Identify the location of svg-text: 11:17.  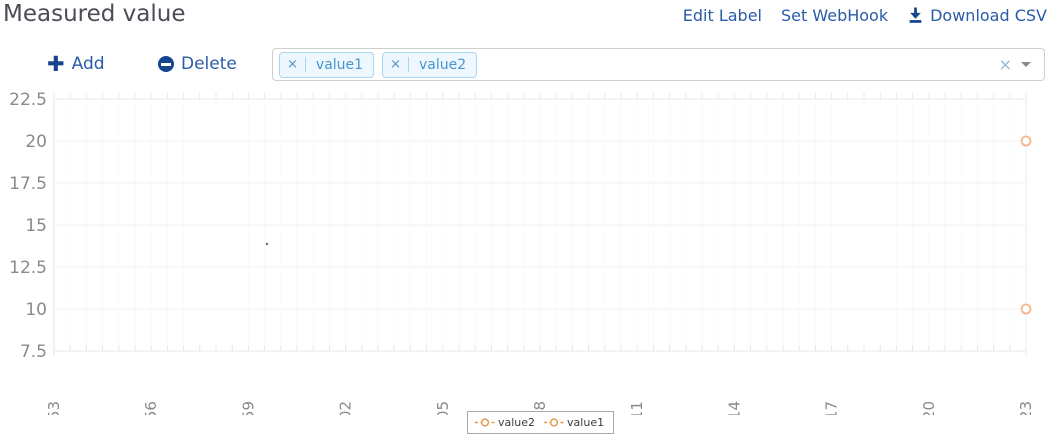
(832, 408).